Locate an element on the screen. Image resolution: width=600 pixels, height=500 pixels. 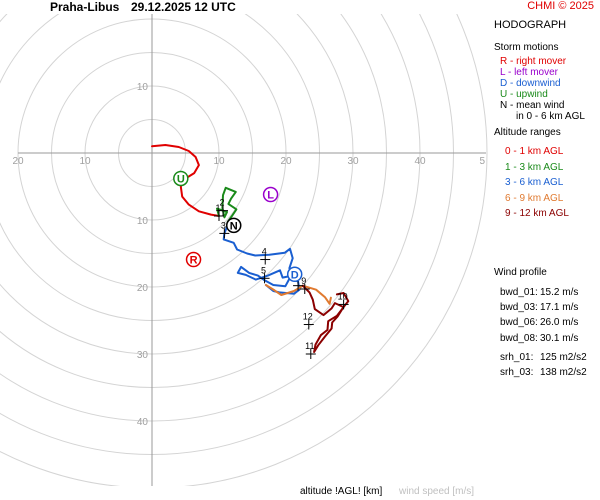
x-tick-label: 5 is located at coordinates (483, 161).